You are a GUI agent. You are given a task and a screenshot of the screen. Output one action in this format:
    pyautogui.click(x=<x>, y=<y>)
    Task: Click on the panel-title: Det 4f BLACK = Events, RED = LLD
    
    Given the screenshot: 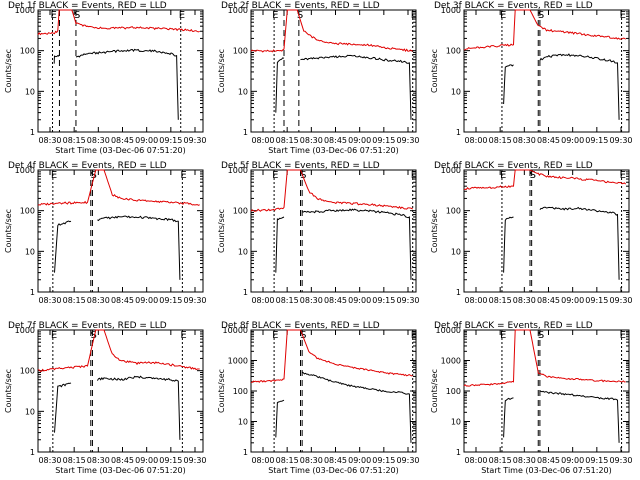 What is the action you would take?
    pyautogui.click(x=87, y=166)
    